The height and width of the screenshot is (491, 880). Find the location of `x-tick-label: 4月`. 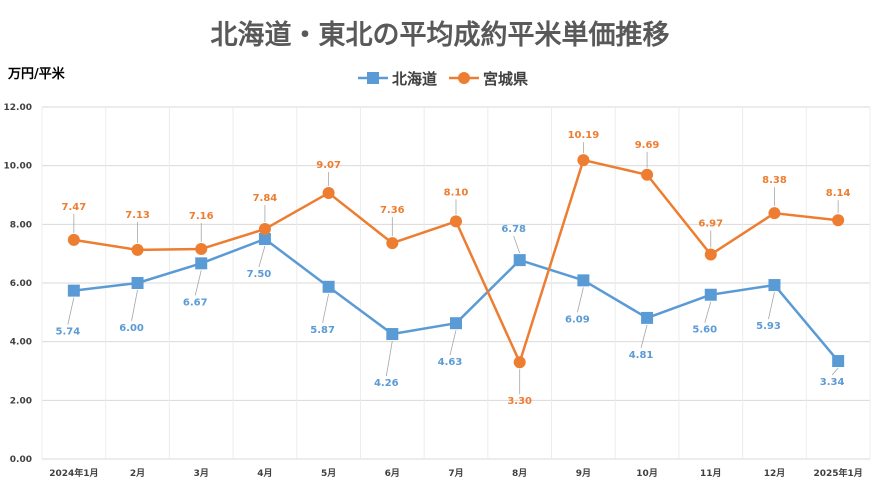

x-tick-label: 4月 is located at coordinates (264, 473).